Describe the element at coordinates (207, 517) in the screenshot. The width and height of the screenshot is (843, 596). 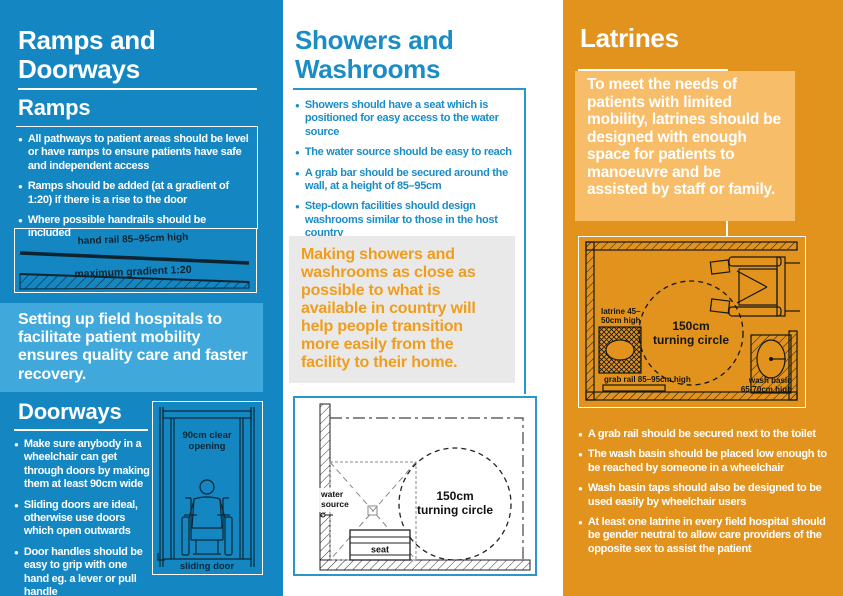
I see `wheelchair-user-rear` at that location.